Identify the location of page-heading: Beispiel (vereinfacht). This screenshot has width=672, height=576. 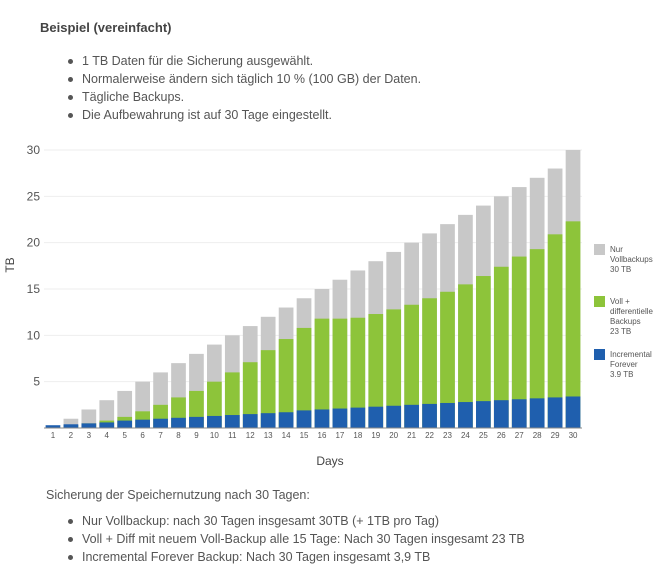
(106, 27).